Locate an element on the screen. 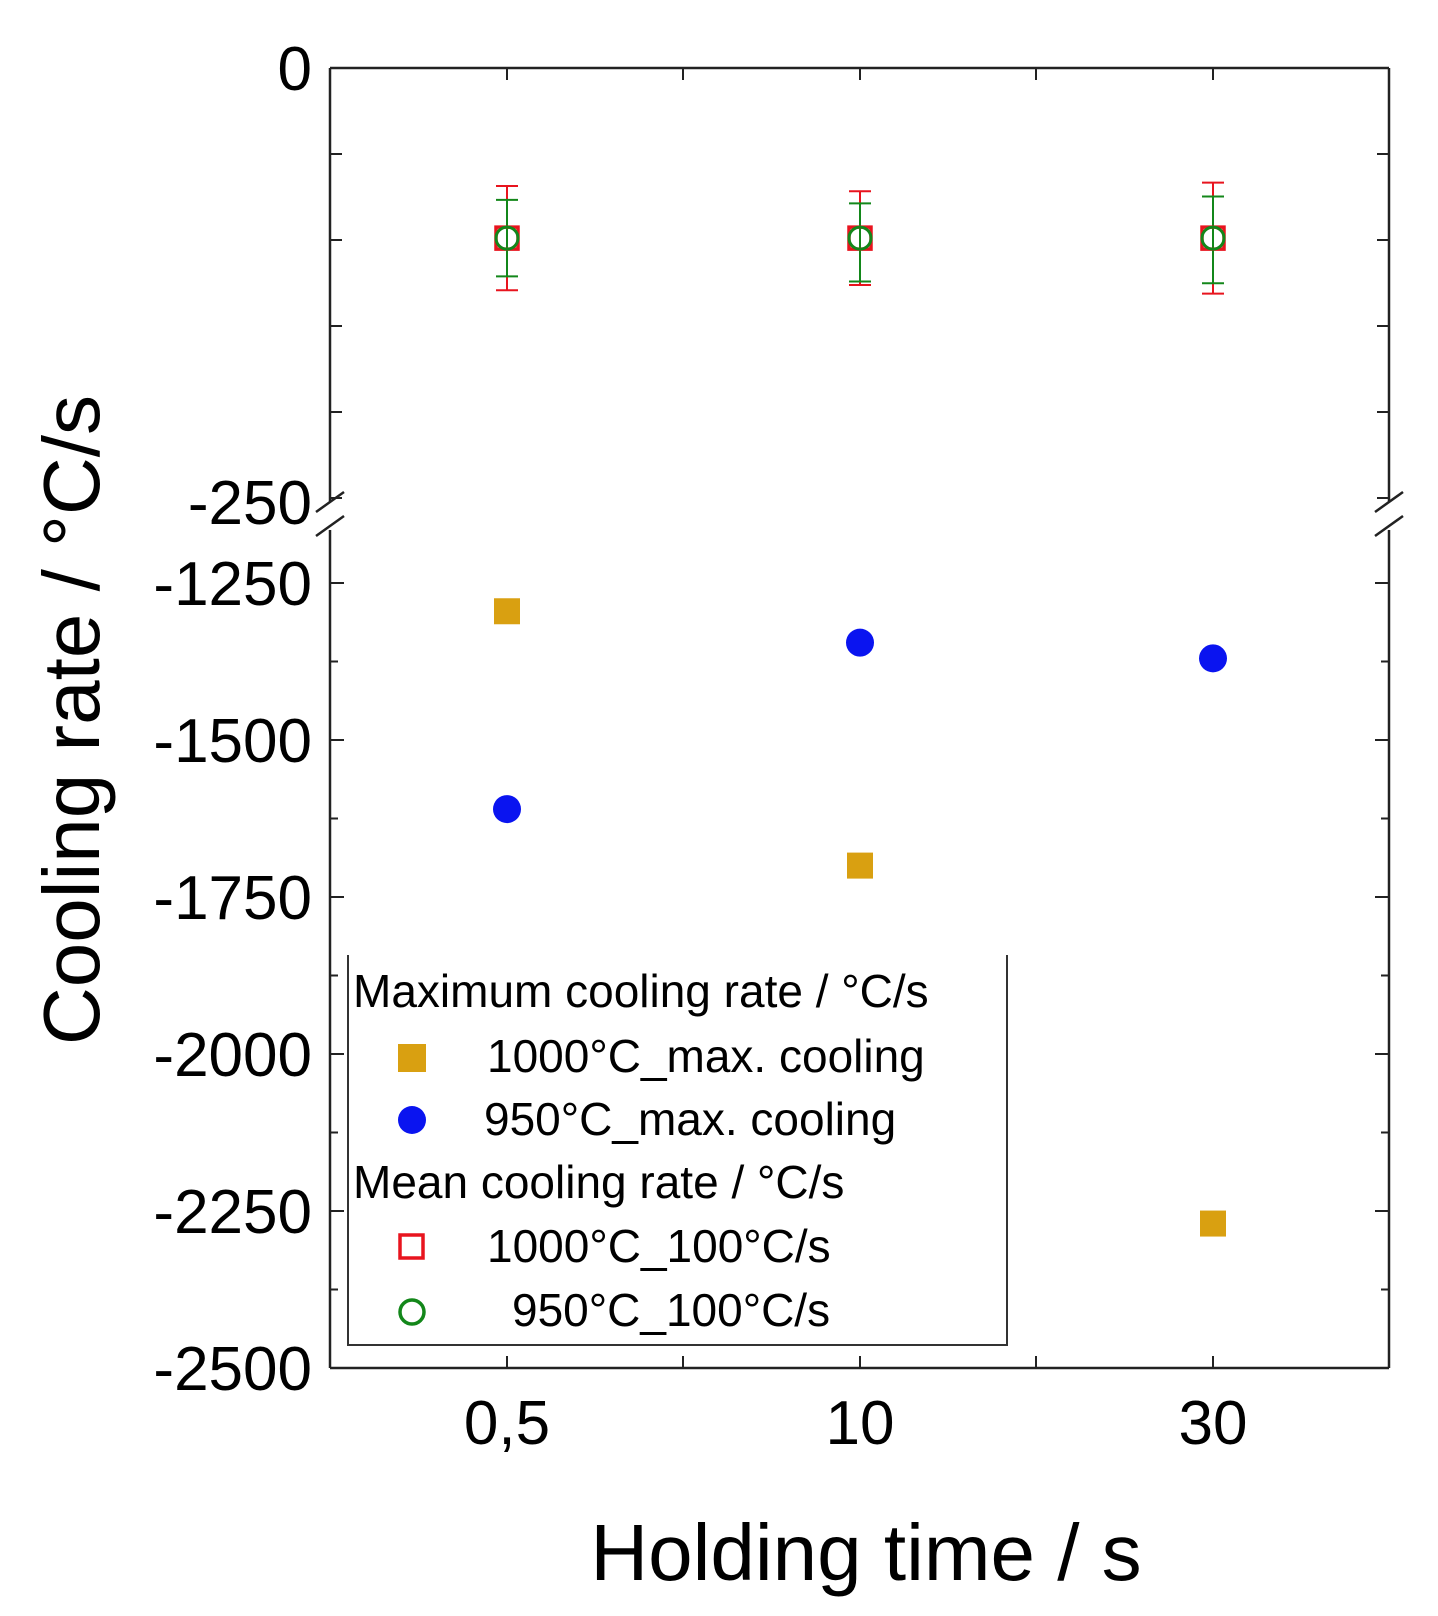 The height and width of the screenshot is (1616, 1438). legend-marker-950-mean is located at coordinates (412, 1312).